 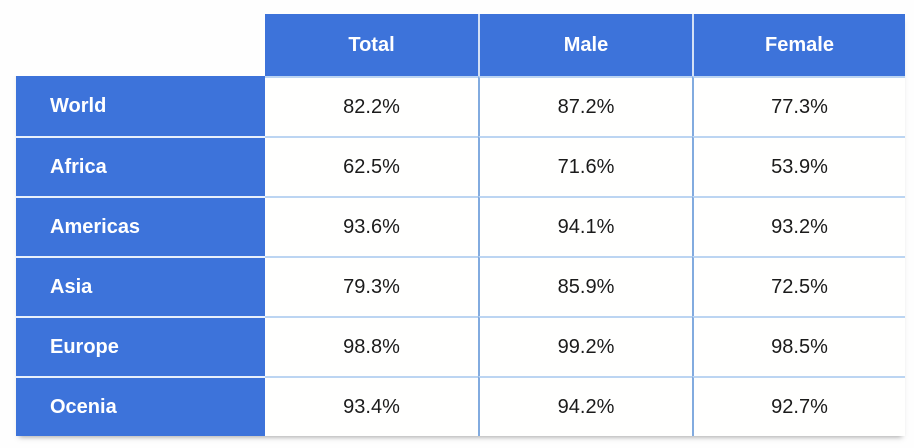 I want to click on cell-americas-female: 93.2%, so click(x=798, y=226).